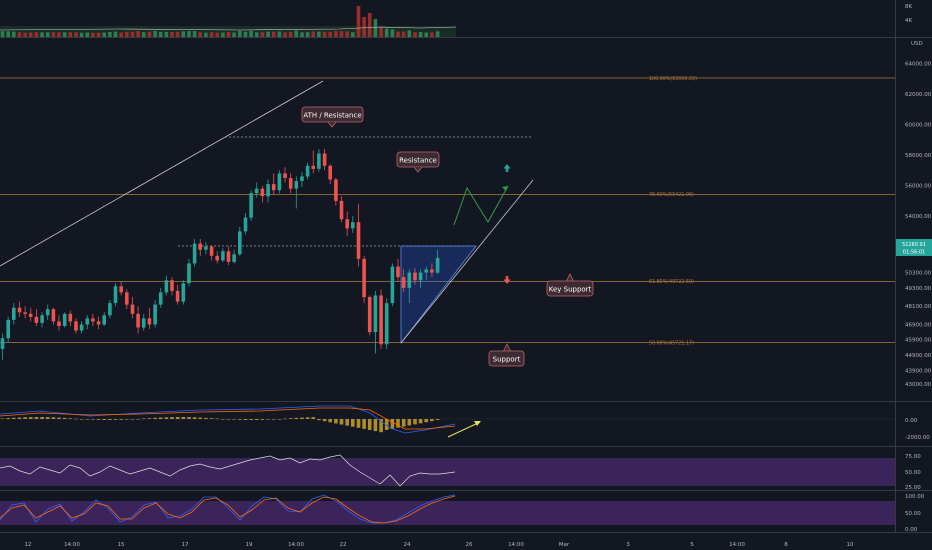 The image size is (932, 550). I want to click on price-tick-label: 56000.00, so click(918, 187).